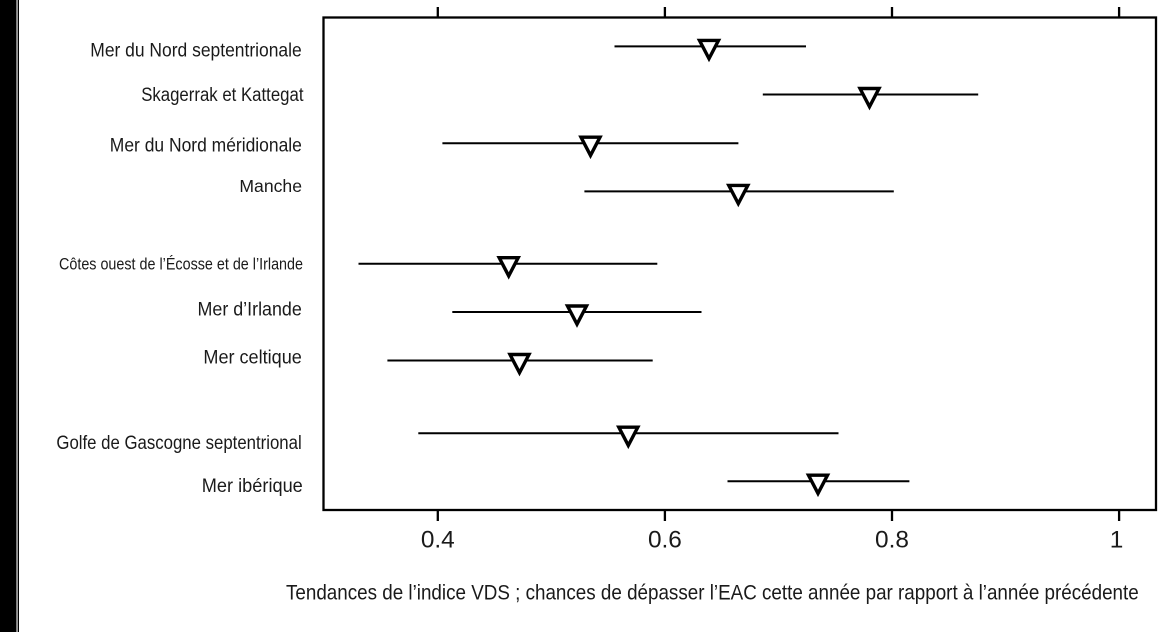 Image resolution: width=1170 pixels, height=632 pixels. Describe the element at coordinates (1117, 539) in the screenshot. I see `svg-text: 1` at that location.